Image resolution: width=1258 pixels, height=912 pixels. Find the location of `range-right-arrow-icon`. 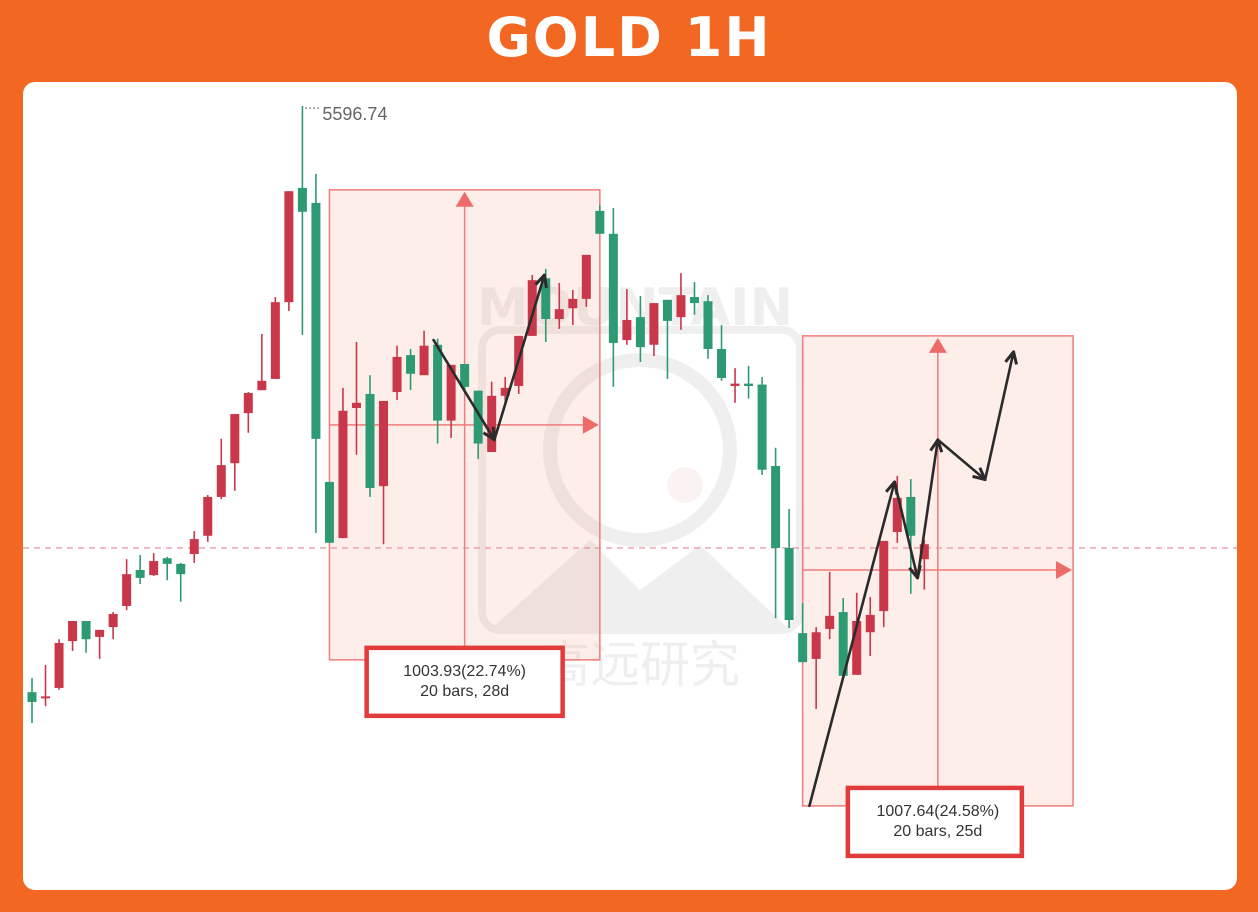

range-right-arrow-icon is located at coordinates (590, 424).